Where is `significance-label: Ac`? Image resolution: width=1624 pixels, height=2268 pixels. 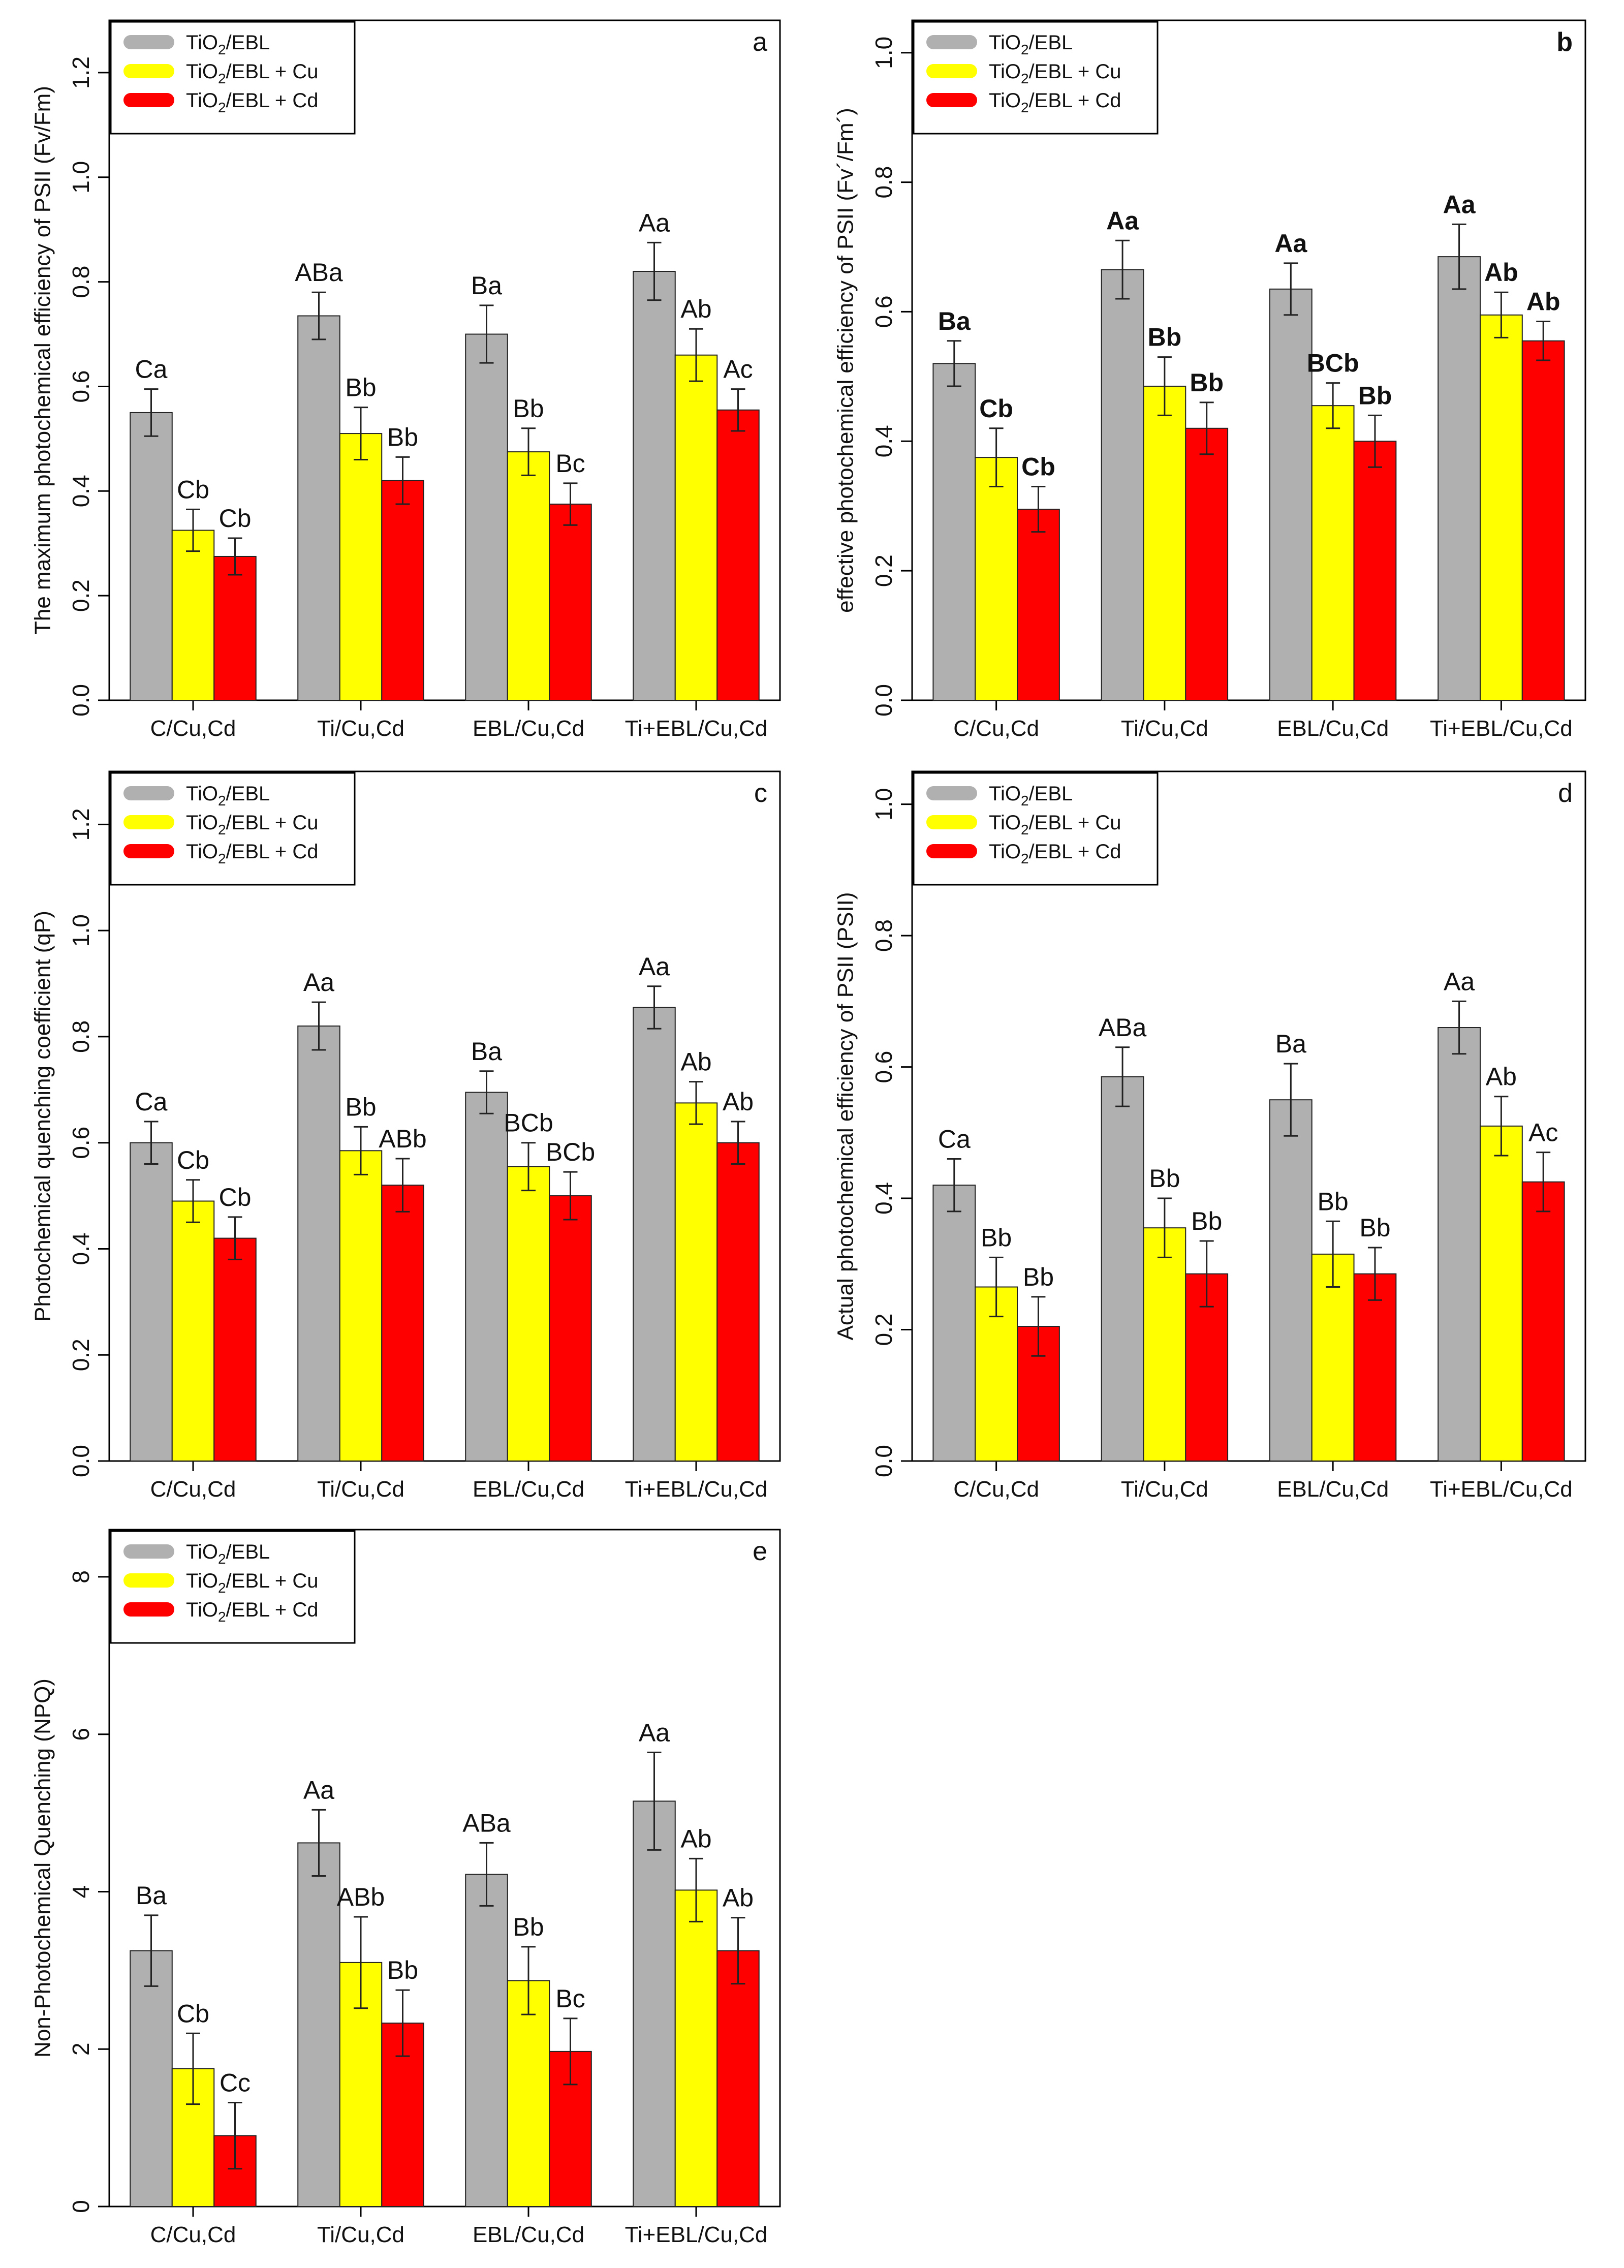
significance-label: Ac is located at coordinates (1543, 1133).